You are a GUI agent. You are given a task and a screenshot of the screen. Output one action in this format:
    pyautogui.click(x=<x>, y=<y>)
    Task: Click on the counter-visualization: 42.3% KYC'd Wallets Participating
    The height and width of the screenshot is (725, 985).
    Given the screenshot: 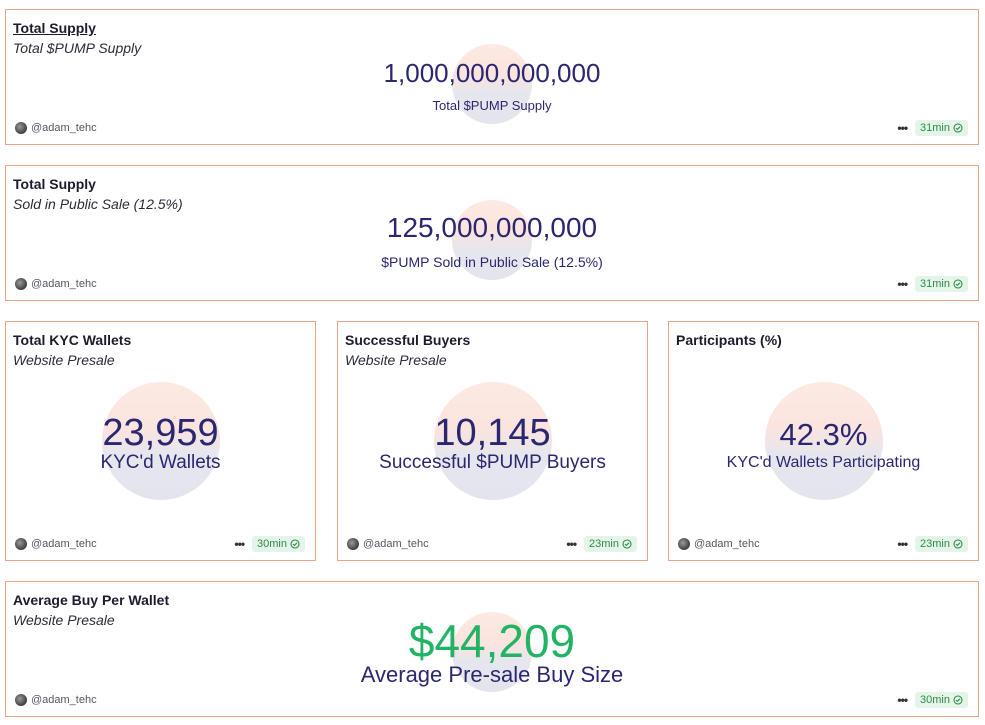 What is the action you would take?
    pyautogui.click(x=823, y=441)
    